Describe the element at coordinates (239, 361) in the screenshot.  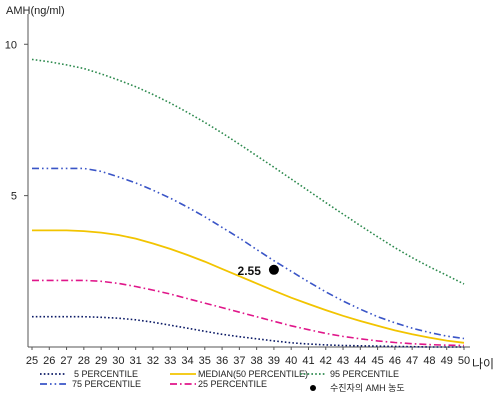
I see `x-tick-label: 37` at that location.